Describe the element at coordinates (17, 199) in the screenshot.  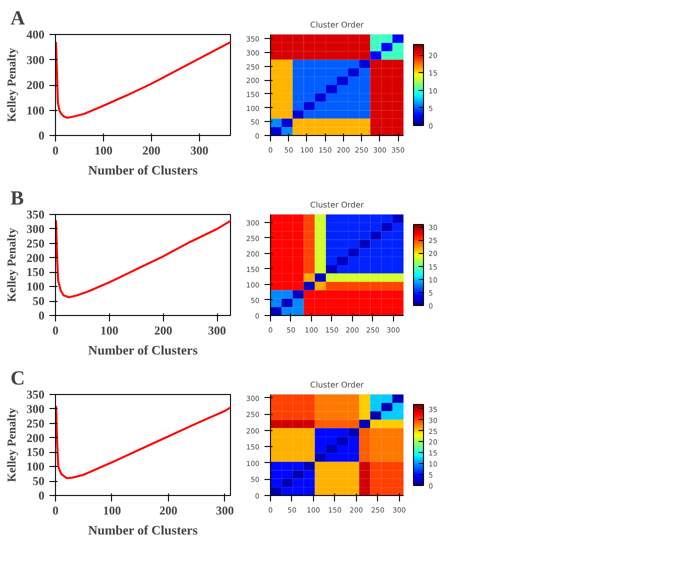
I see `text: B` at that location.